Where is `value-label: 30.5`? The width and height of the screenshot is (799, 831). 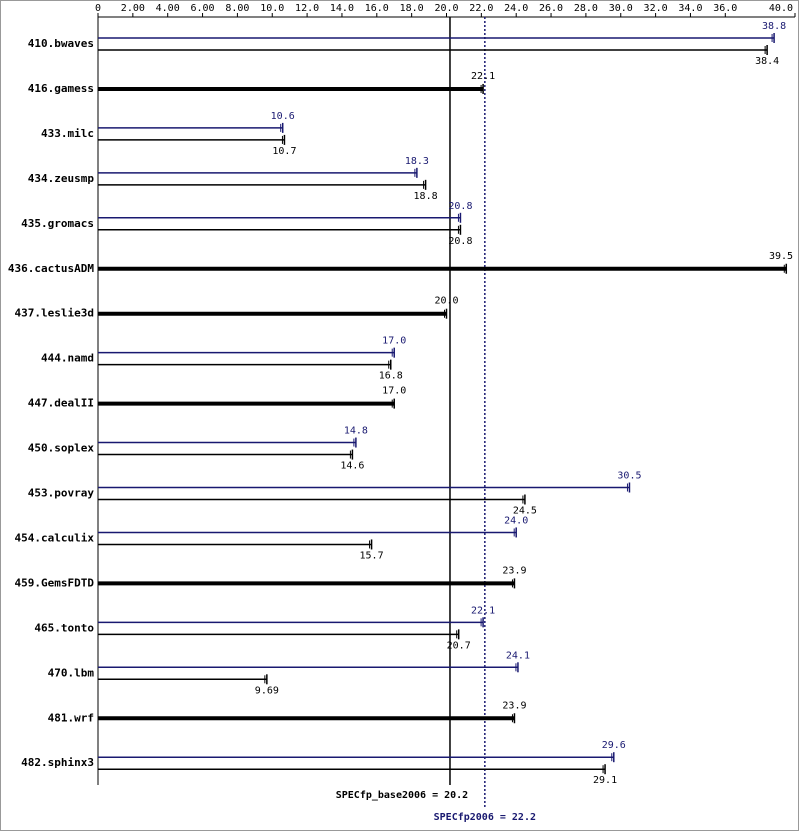 value-label: 30.5 is located at coordinates (629, 476).